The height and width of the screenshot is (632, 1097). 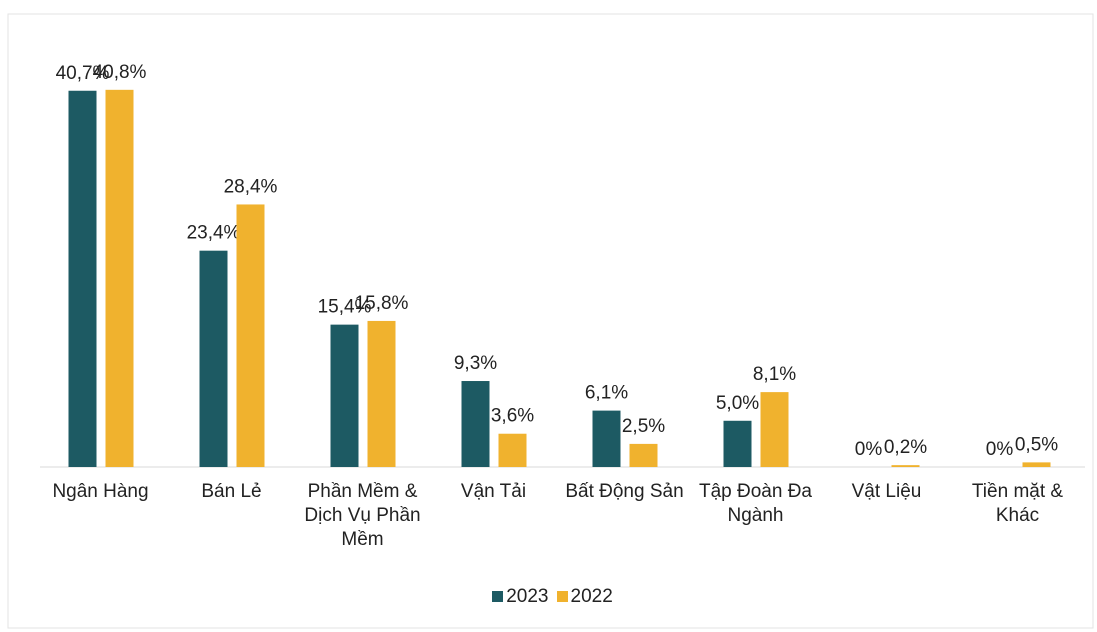 What do you see at coordinates (591, 596) in the screenshot?
I see `legend-label: 2022` at bounding box center [591, 596].